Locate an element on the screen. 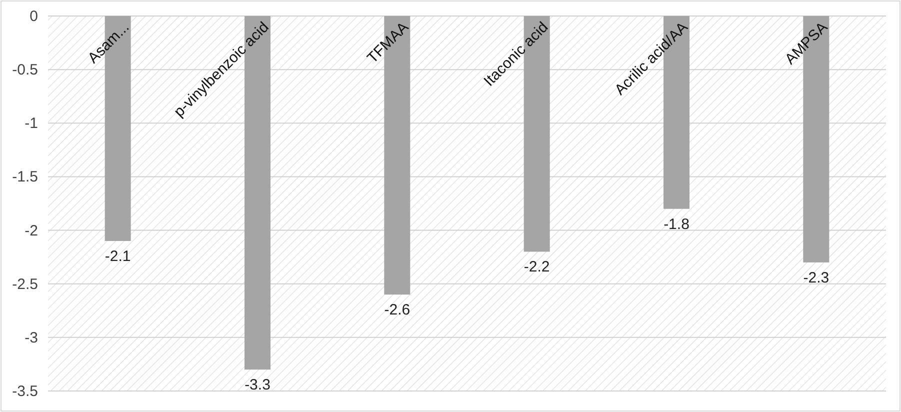  y-tick-label: 0 is located at coordinates (34, 16).